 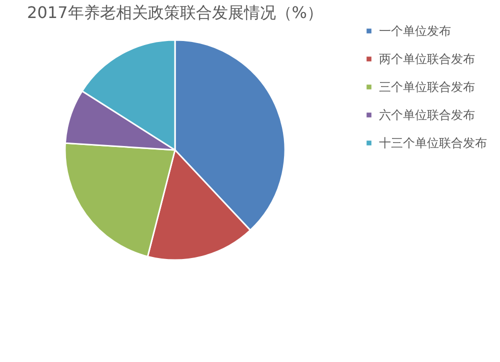 What do you see at coordinates (175, 12) in the screenshot?
I see `chart-title: 2017年养老相关政策联合发展情况（%）` at bounding box center [175, 12].